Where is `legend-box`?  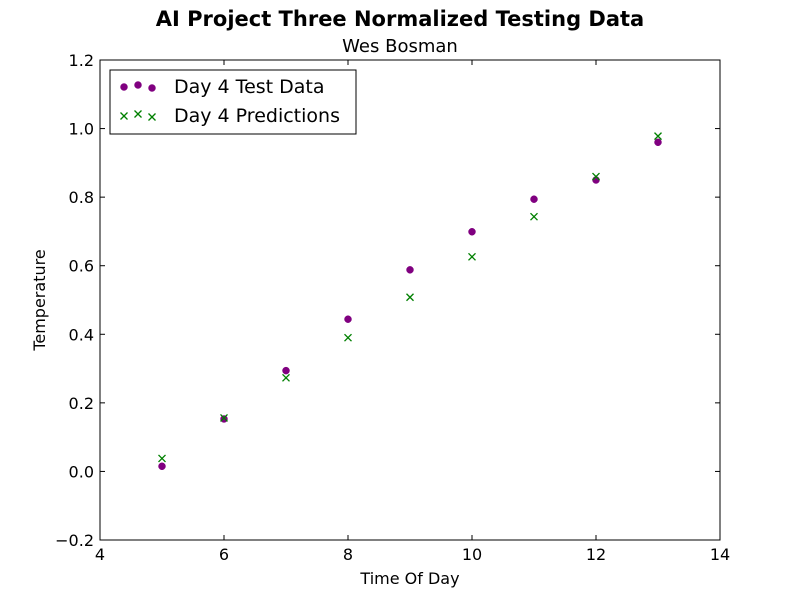
legend-box is located at coordinates (233, 102).